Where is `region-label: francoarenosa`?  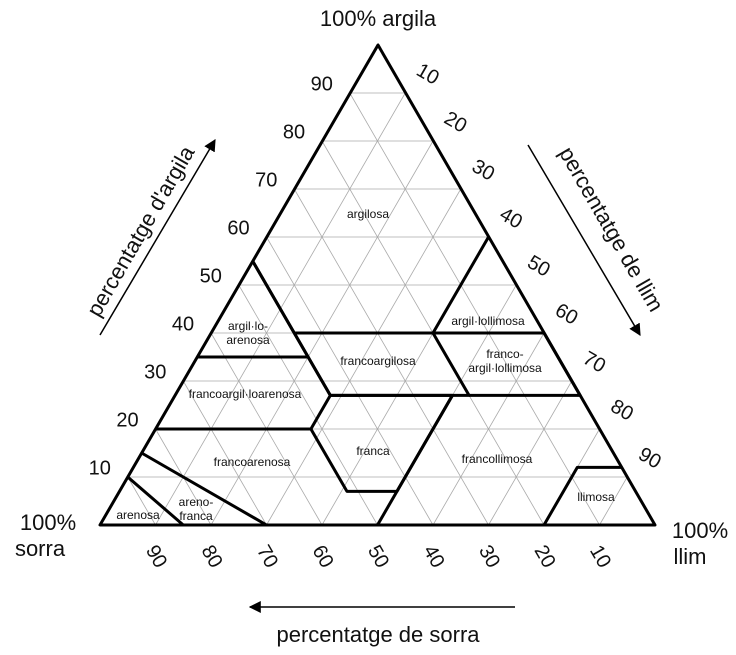
region-label: francoarenosa is located at coordinates (252, 462).